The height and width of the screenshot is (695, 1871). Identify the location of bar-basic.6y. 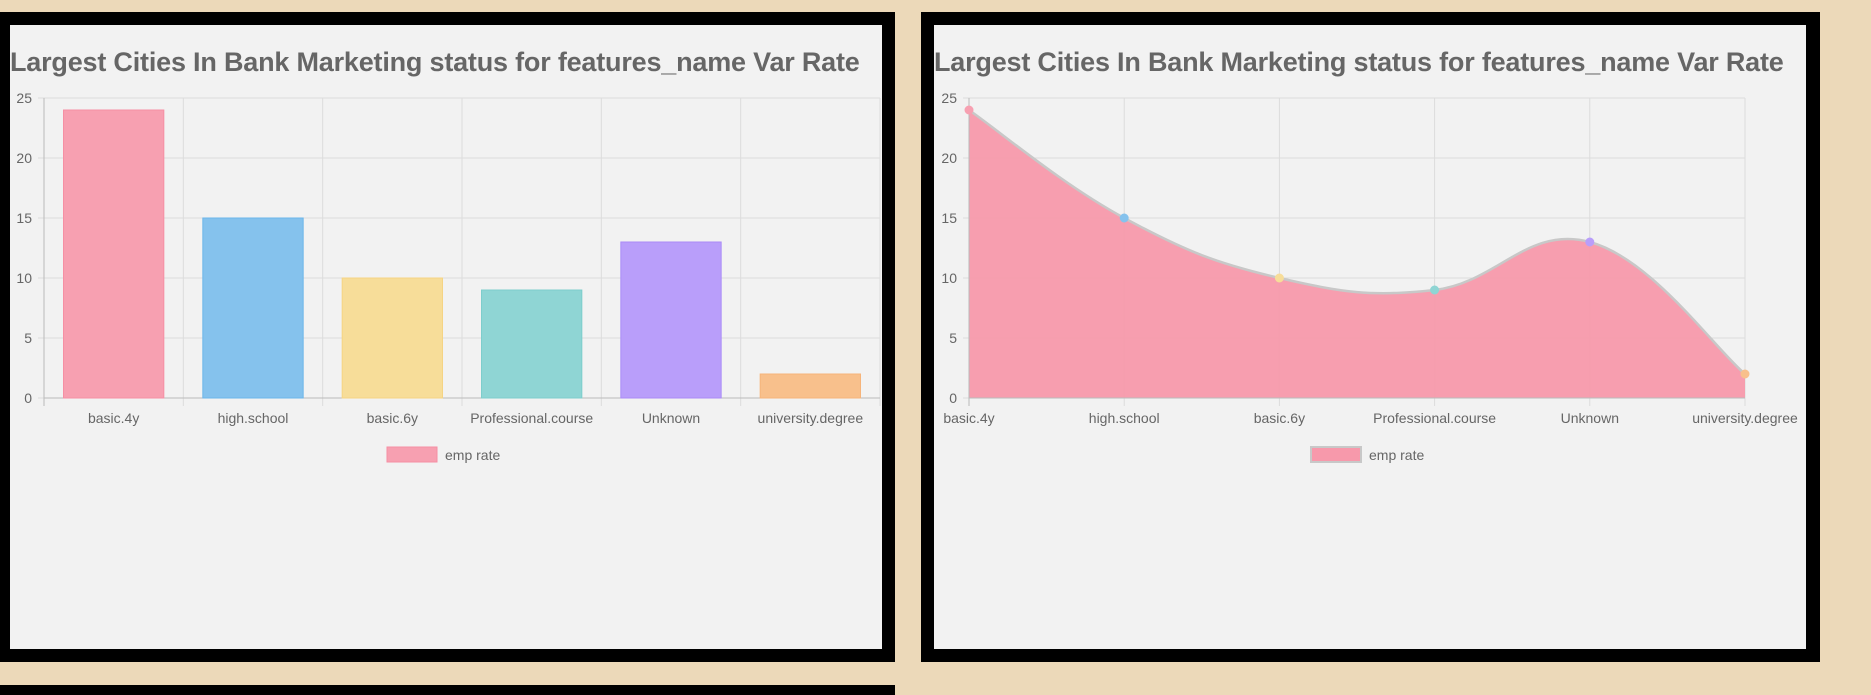
(392, 338).